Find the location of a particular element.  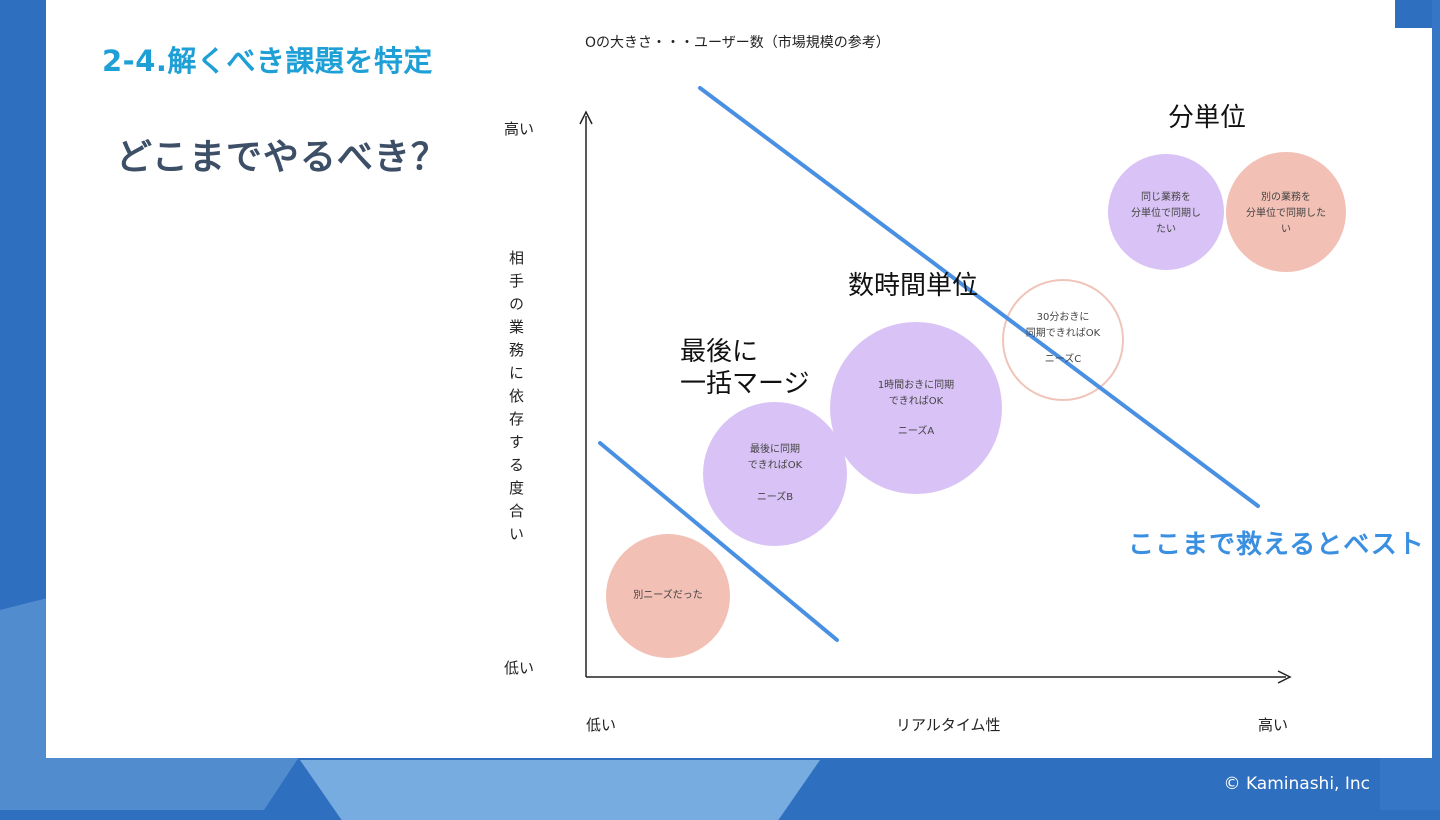

category-batch-merge: 最後に 一括マージ is located at coordinates (744, 368).